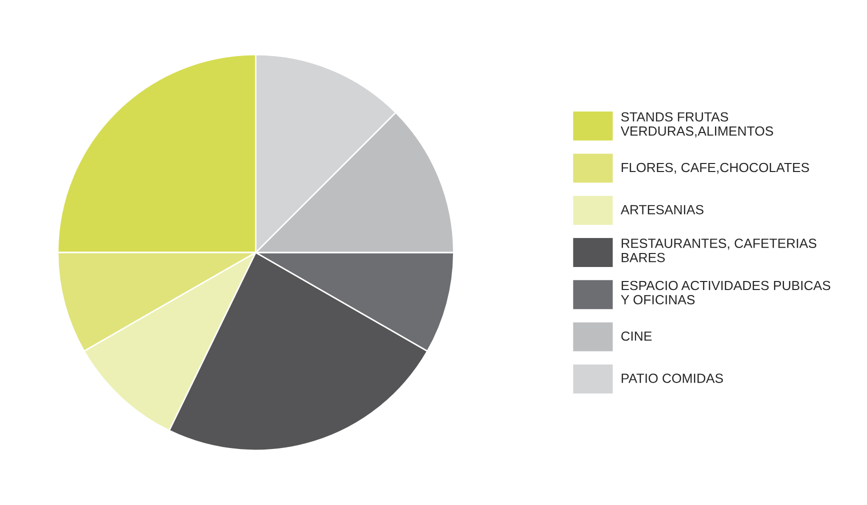  I want to click on legend-label: CINE, so click(636, 336).